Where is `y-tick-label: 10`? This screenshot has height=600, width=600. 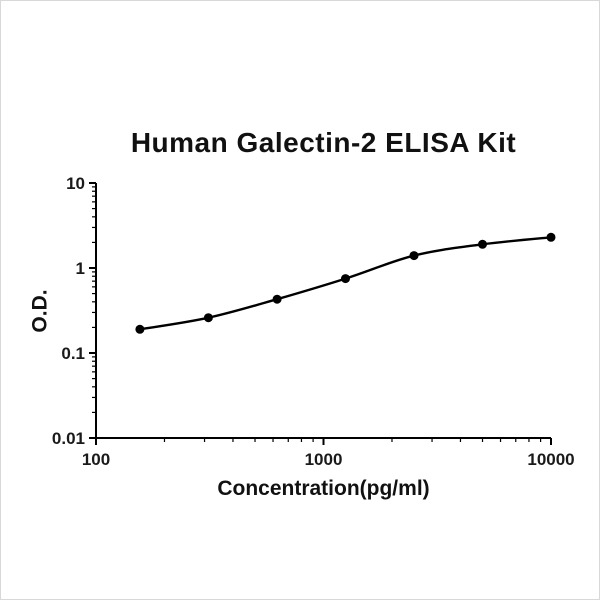 y-tick-label: 10 is located at coordinates (75, 183).